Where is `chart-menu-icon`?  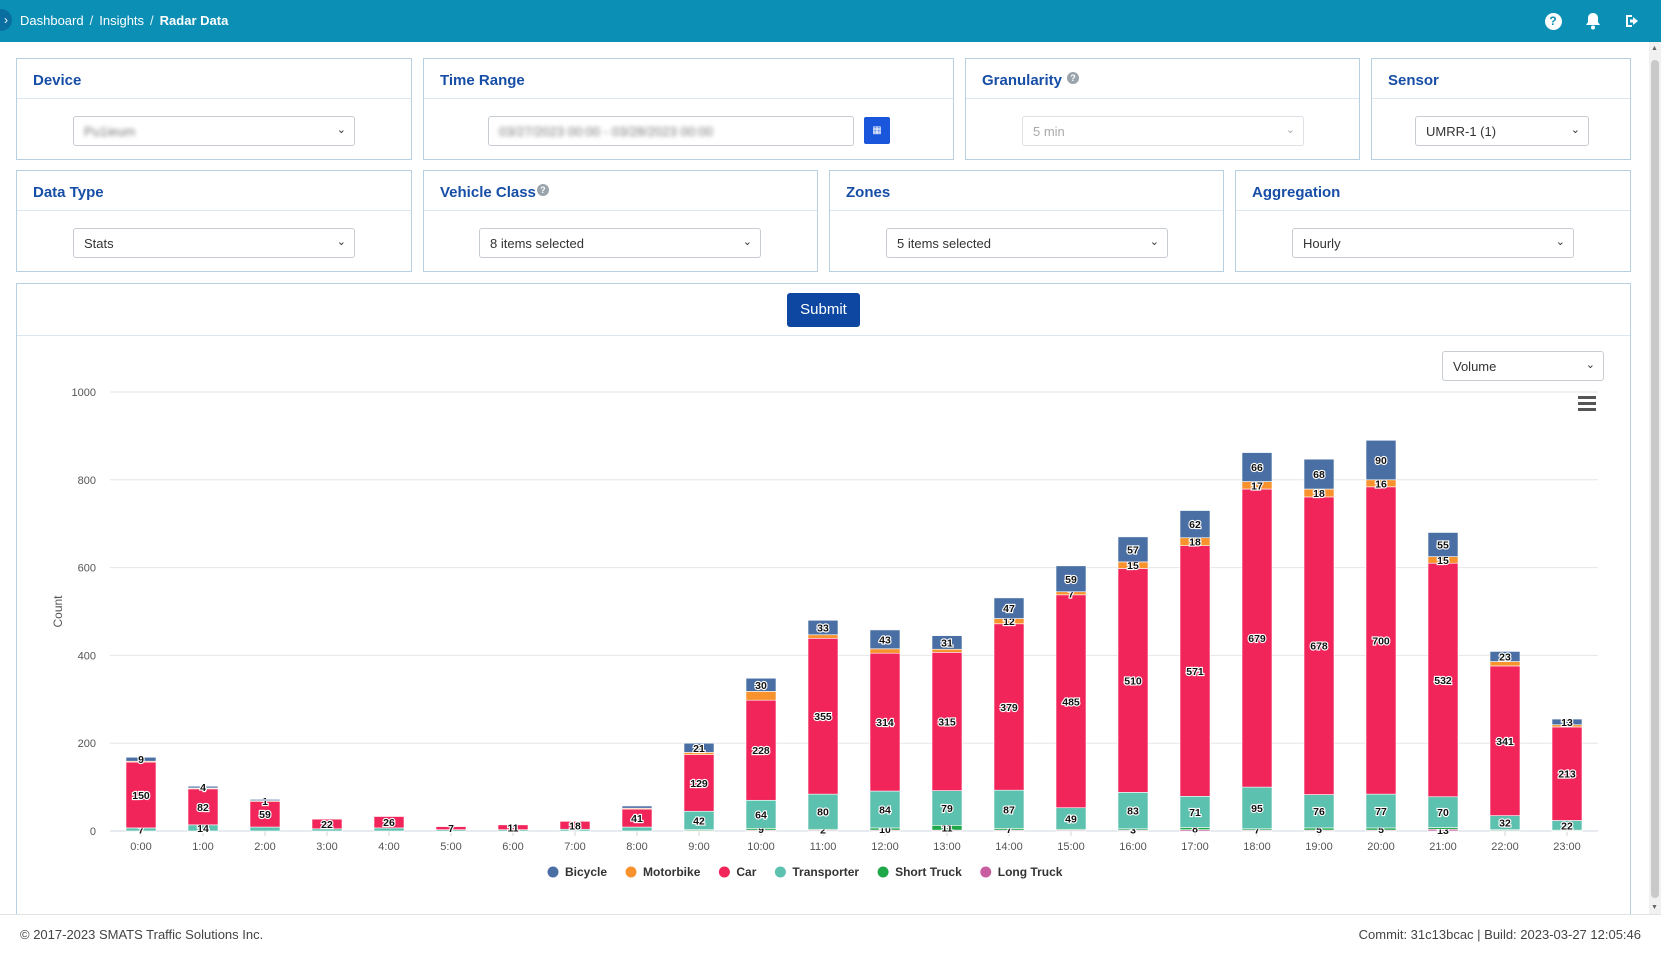 chart-menu-icon is located at coordinates (1587, 405).